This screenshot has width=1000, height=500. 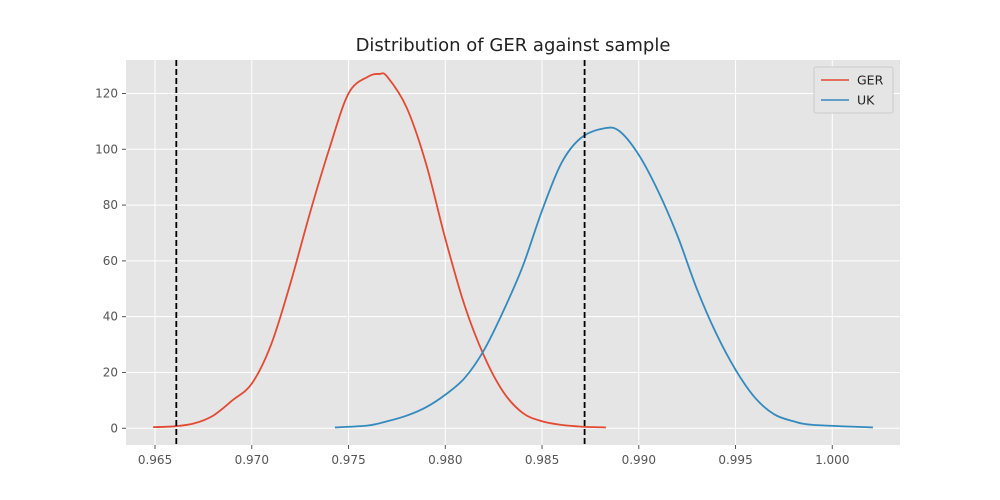 I want to click on y-tick-label: 80, so click(x=110, y=205).